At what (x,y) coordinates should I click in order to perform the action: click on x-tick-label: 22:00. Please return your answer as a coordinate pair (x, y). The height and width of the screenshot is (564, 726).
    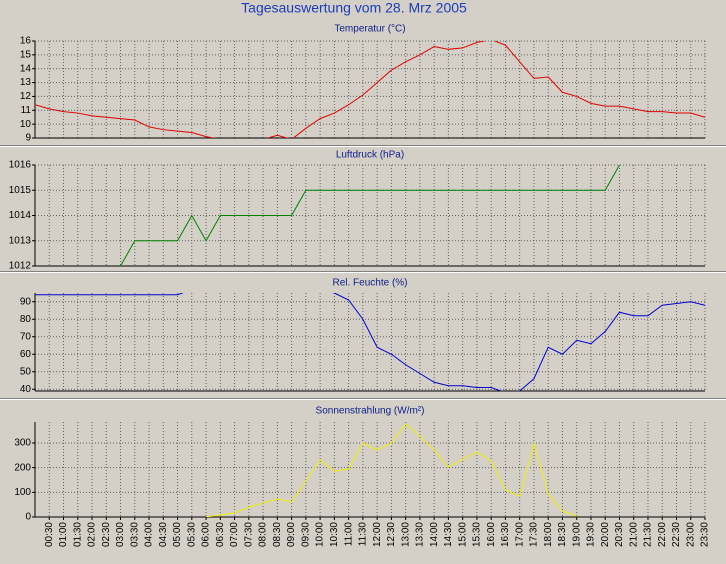
    Looking at the image, I should click on (662, 534).